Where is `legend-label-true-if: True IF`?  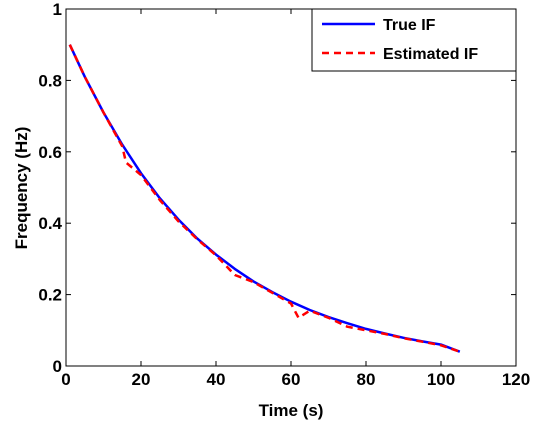
legend-label-true-if: True IF is located at coordinates (409, 25).